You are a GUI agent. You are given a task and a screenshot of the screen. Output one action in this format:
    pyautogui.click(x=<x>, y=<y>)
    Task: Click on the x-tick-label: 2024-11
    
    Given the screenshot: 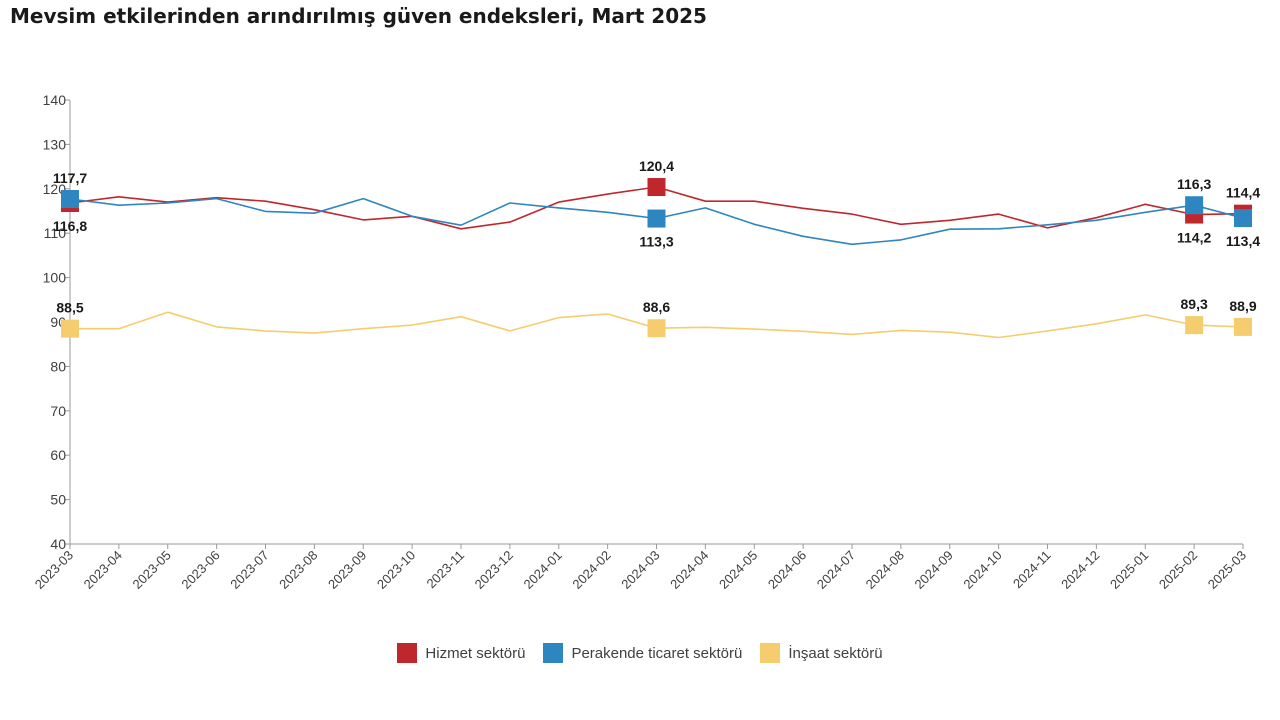 What is the action you would take?
    pyautogui.click(x=1032, y=570)
    